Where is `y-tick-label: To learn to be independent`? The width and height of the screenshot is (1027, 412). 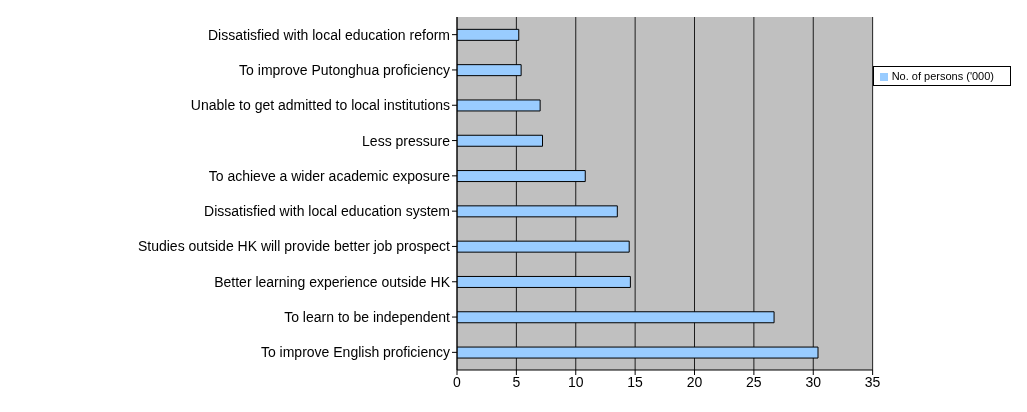
y-tick-label: To learn to be independent is located at coordinates (367, 317).